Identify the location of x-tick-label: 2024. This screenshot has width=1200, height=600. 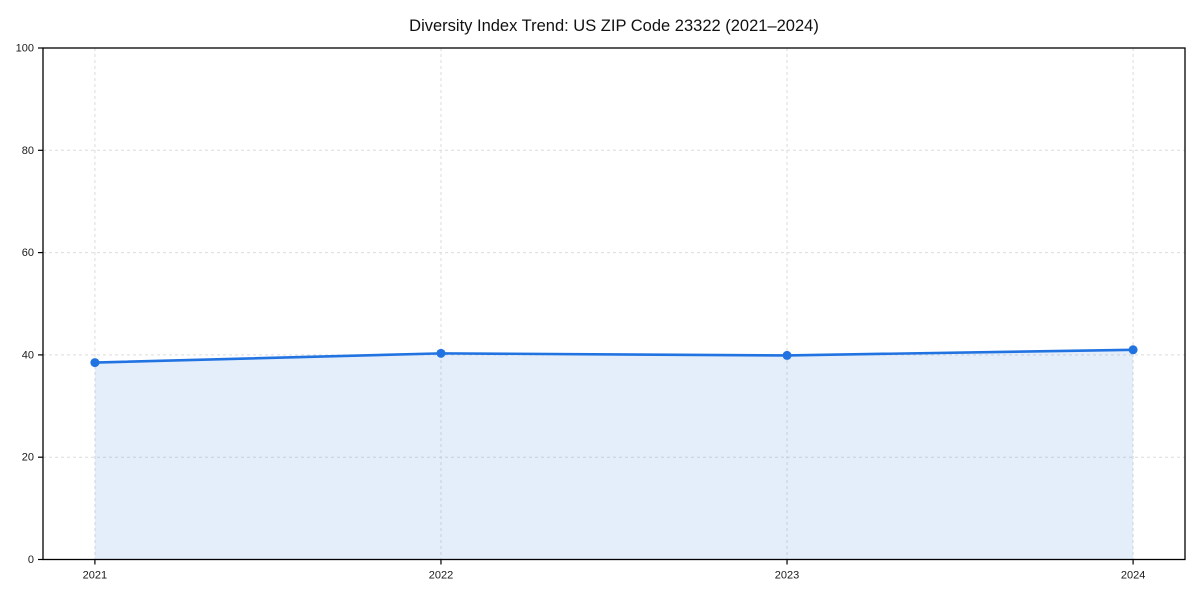
(1133, 576).